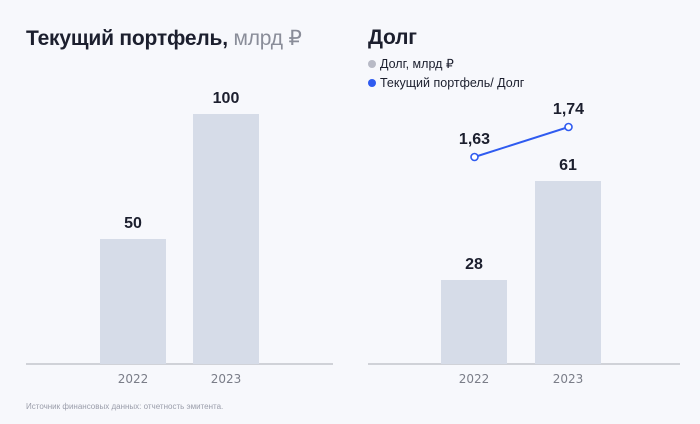  Describe the element at coordinates (568, 379) in the screenshot. I see `x-tick-right-2023: 2023` at that location.